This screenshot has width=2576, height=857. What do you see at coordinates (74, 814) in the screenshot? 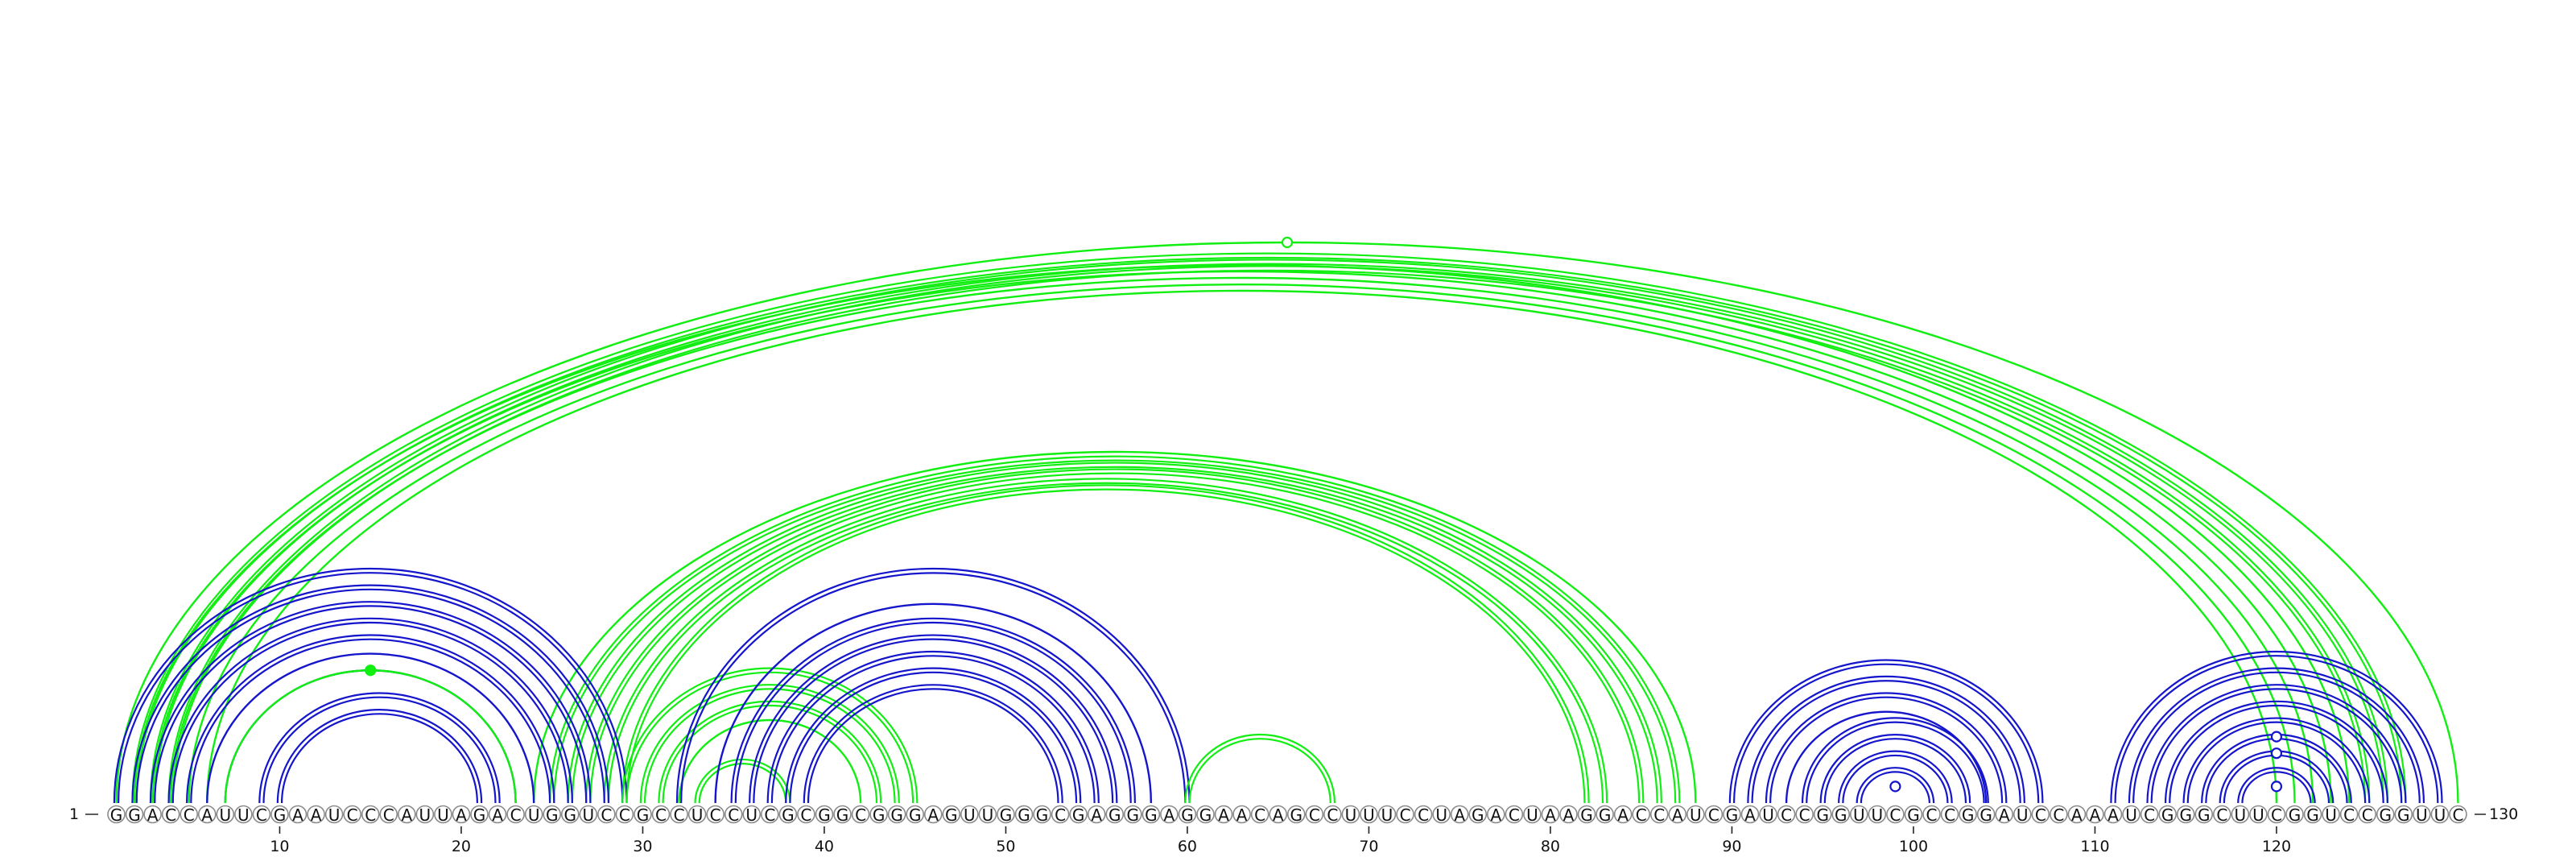
I see `start-label: 1` at bounding box center [74, 814].